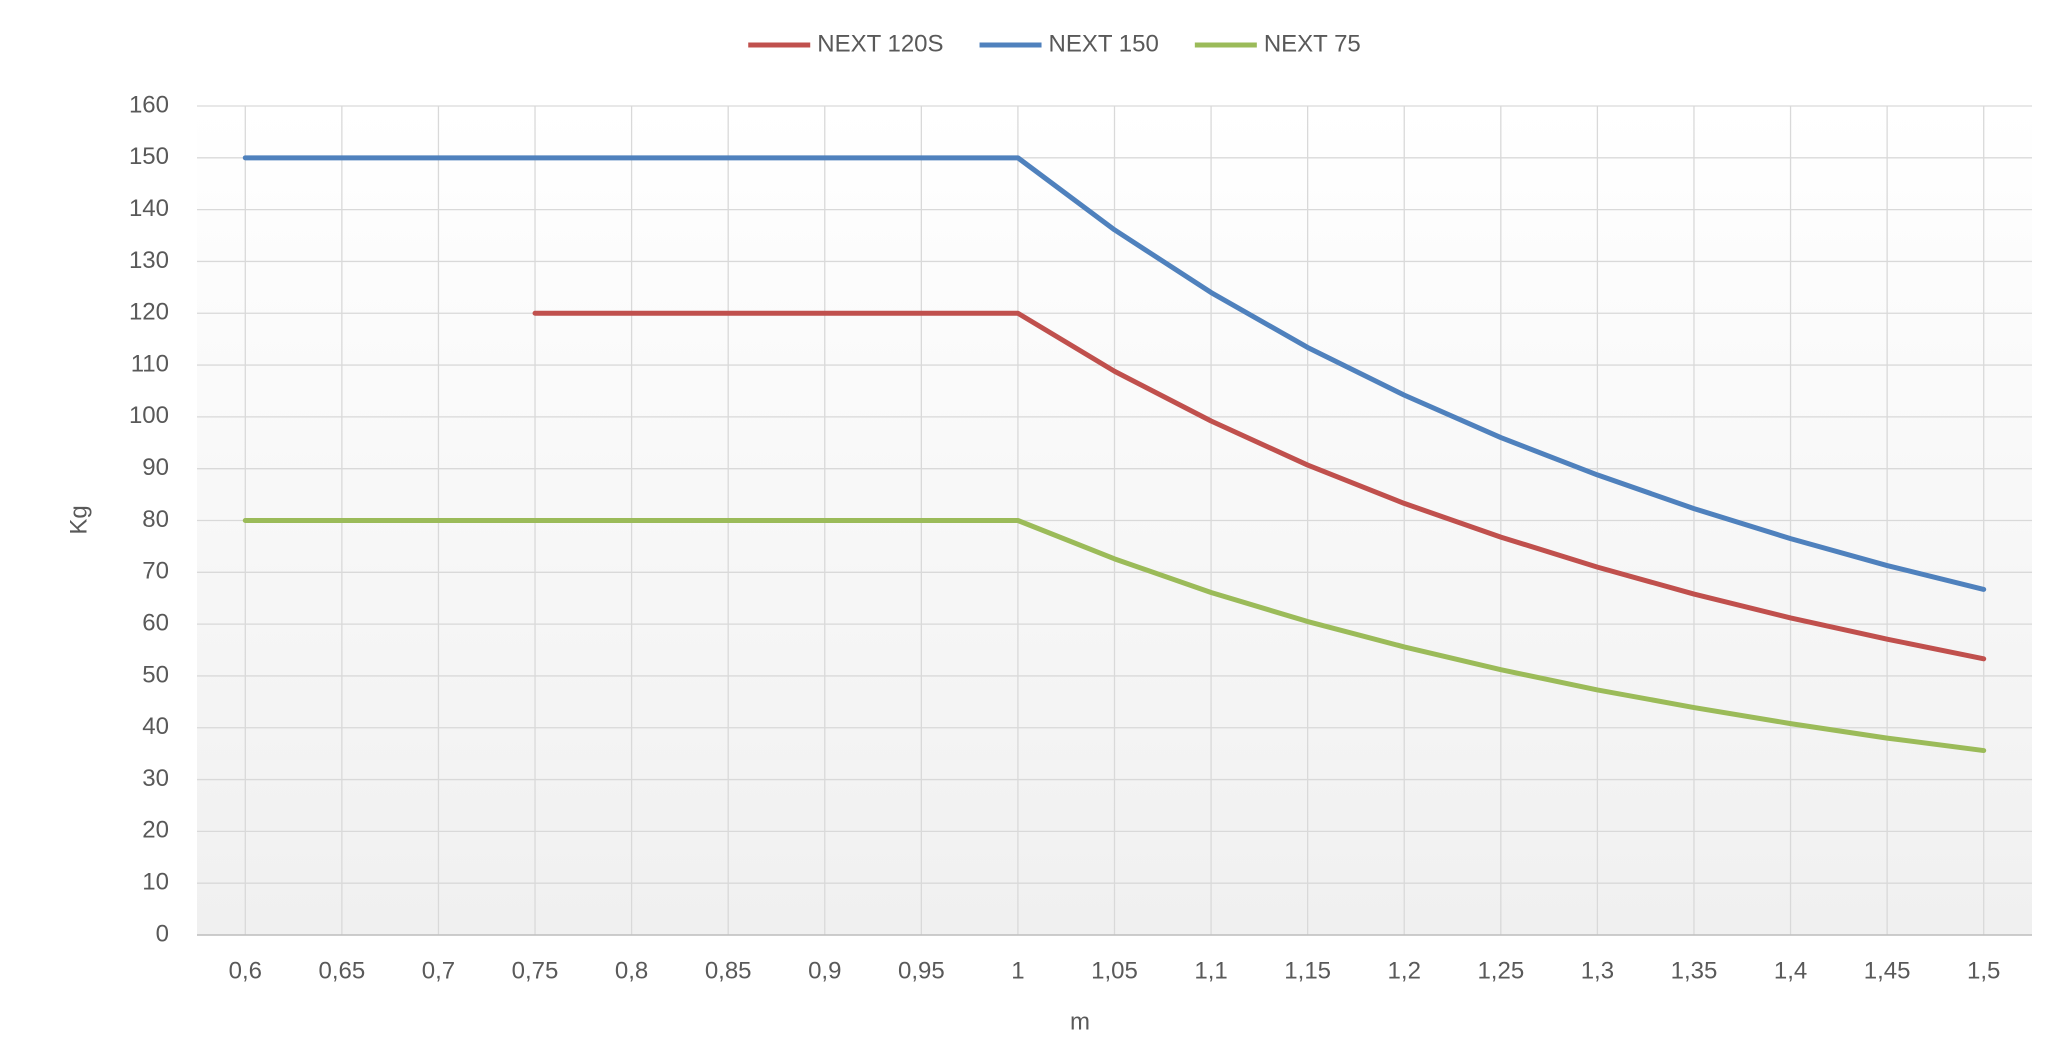  Describe the element at coordinates (1312, 43) in the screenshot. I see `legend-label: NEXT 75` at that location.